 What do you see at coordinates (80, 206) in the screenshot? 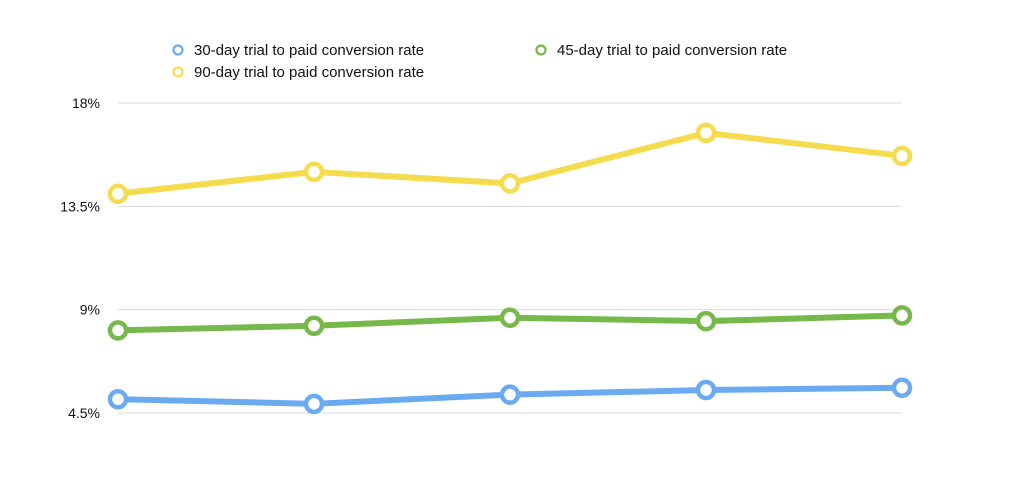
I see `y-tick-label: 13.5%` at bounding box center [80, 206].